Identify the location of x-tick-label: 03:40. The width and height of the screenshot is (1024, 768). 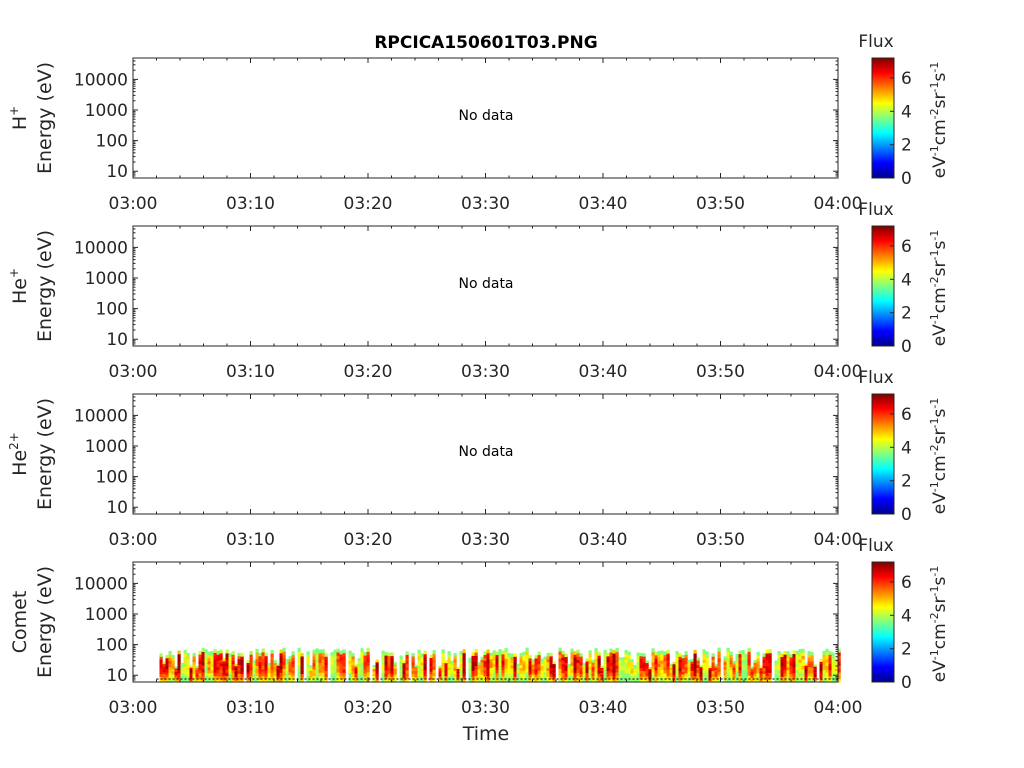
(603, 372).